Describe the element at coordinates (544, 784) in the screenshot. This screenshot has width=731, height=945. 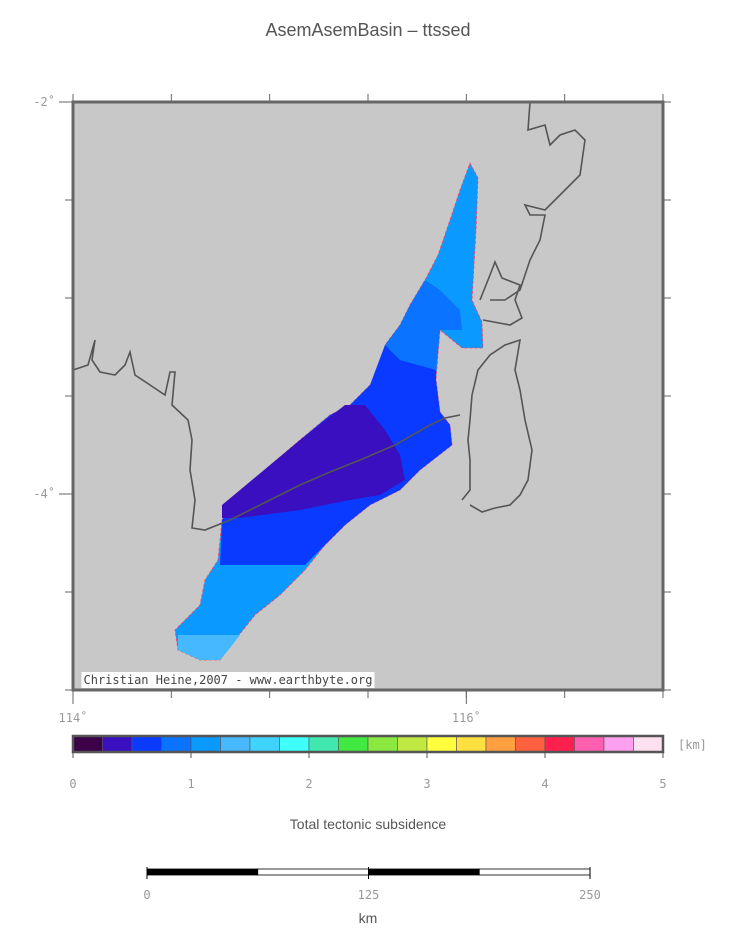
I see `colorbar-tick-label: 4` at that location.